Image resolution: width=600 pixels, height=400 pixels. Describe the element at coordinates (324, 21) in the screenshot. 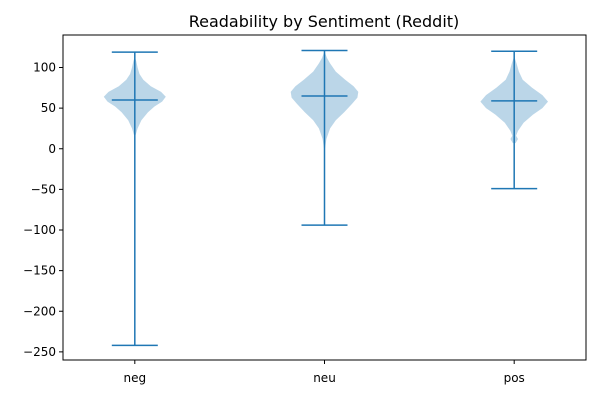

I see `chart-title: Readability by Sentiment (Reddit)` at that location.